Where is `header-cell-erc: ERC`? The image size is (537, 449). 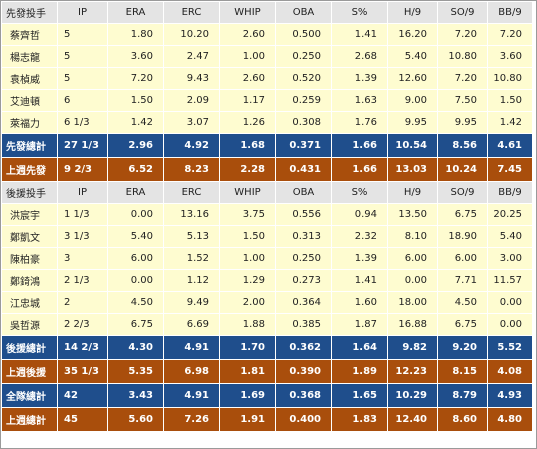 header-cell-erc: ERC is located at coordinates (192, 13).